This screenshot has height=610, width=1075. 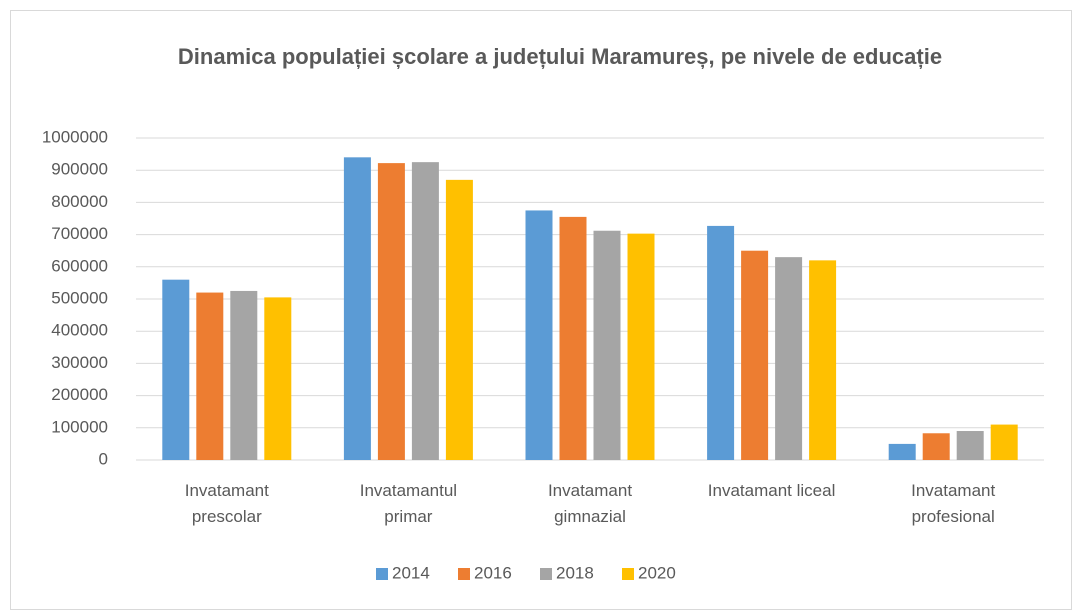 I want to click on y-tick-label: 100000, so click(x=79, y=426).